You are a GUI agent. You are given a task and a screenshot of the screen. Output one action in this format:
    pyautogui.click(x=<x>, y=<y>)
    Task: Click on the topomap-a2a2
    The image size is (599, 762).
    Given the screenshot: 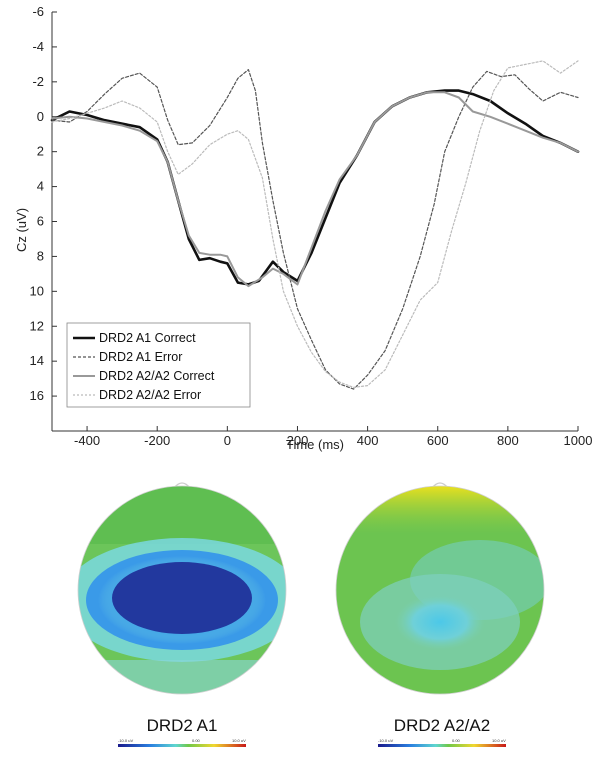 What is the action you would take?
    pyautogui.click(x=440, y=588)
    